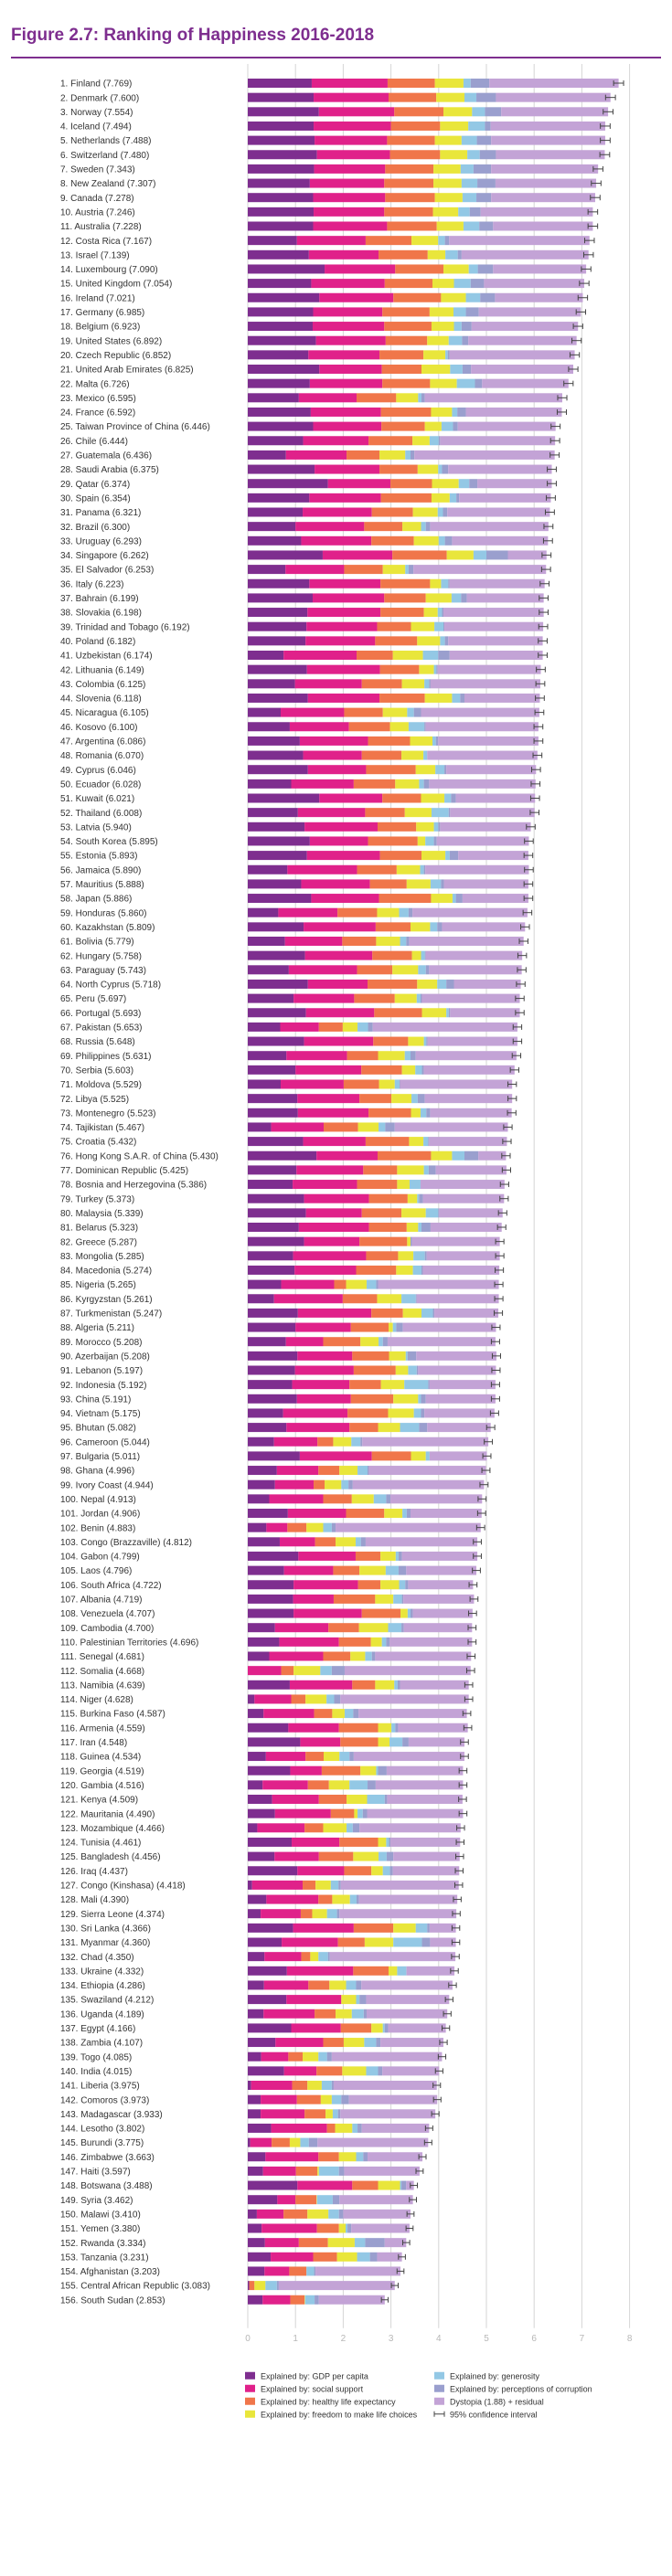 The height and width of the screenshot is (2576, 672). What do you see at coordinates (102, 1128) in the screenshot?
I see `country-label: 74. Tajikistan (5.467)` at bounding box center [102, 1128].